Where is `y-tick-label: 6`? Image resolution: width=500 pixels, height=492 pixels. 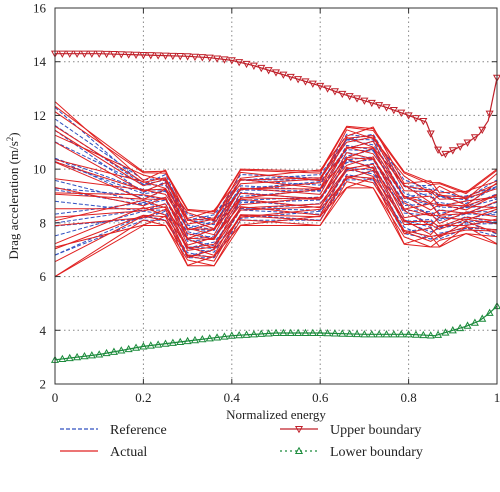
y-tick-label: 6 is located at coordinates (43, 276).